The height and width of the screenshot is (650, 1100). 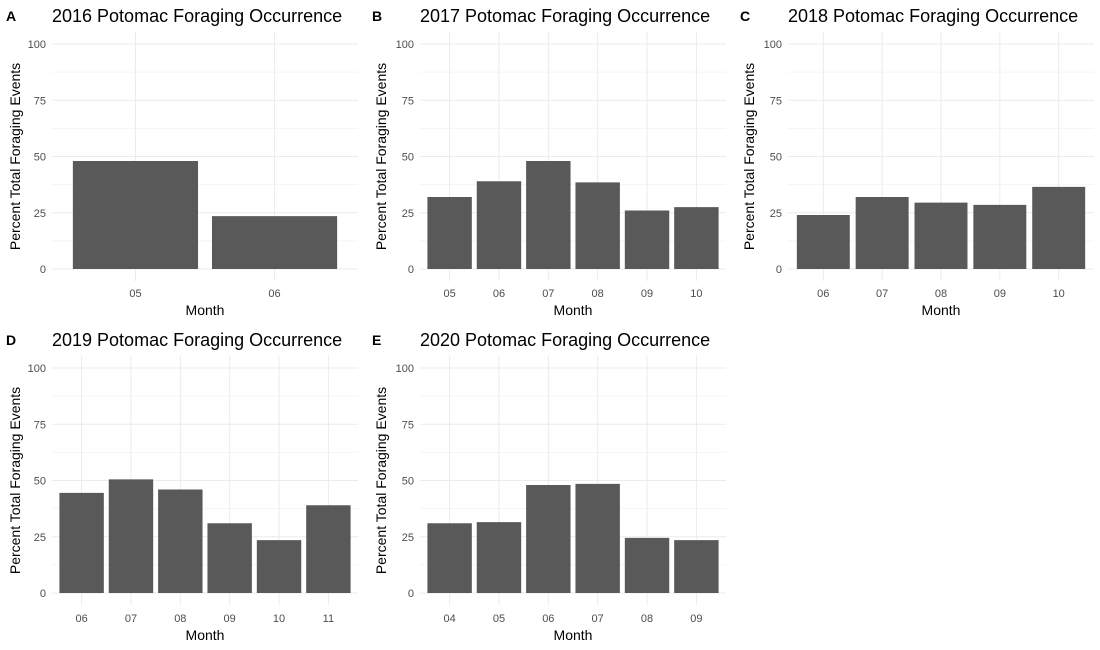 I want to click on panel-label: A, so click(x=11, y=16).